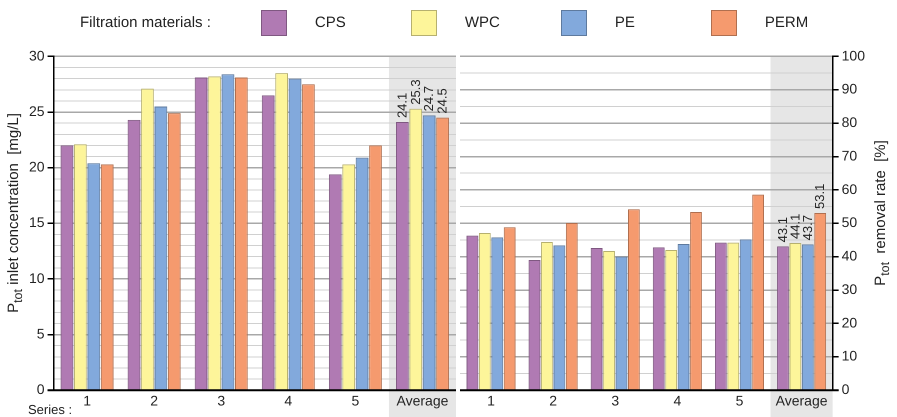 The height and width of the screenshot is (417, 897). Describe the element at coordinates (850, 88) in the screenshot. I see `y2-tick-label: 90` at that location.